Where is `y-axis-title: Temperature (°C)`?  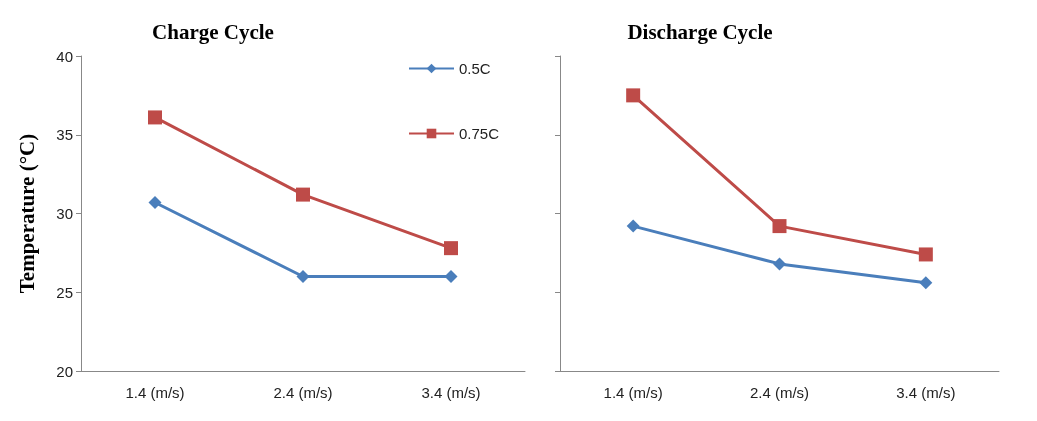 y-axis-title: Temperature (°C) is located at coordinates (26, 213).